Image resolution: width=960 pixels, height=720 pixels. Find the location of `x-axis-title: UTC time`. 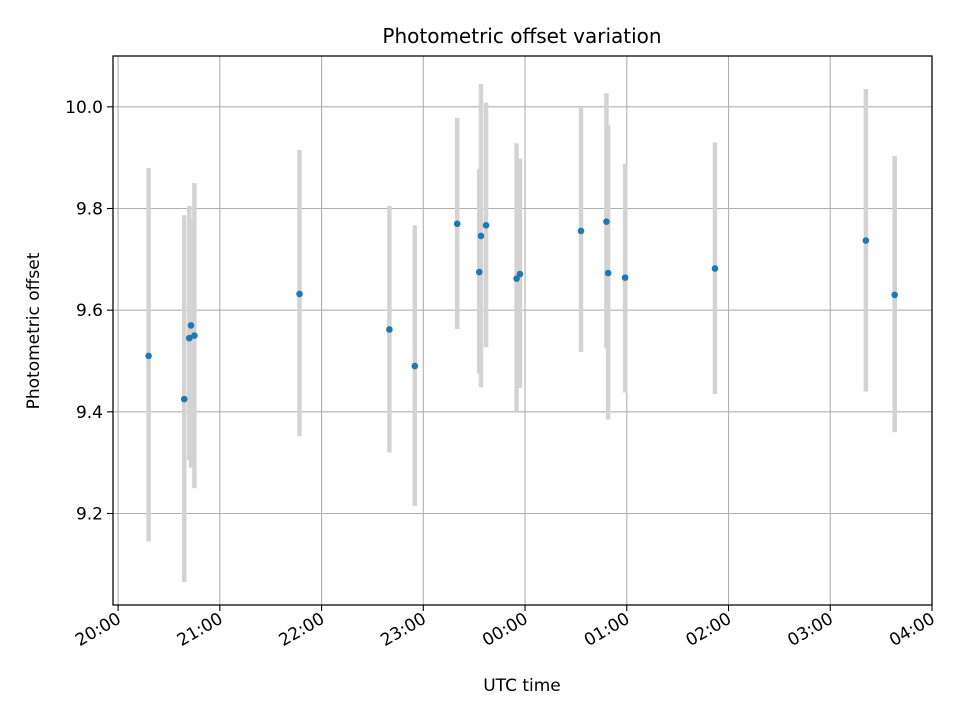

x-axis-title: UTC time is located at coordinates (522, 686).